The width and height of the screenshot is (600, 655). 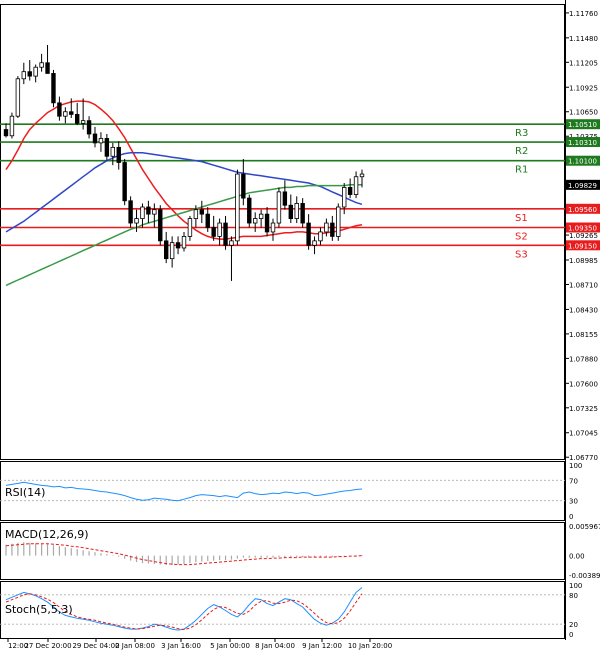 I want to click on time-tick-label: 9 Jan 12:00, so click(x=322, y=646).